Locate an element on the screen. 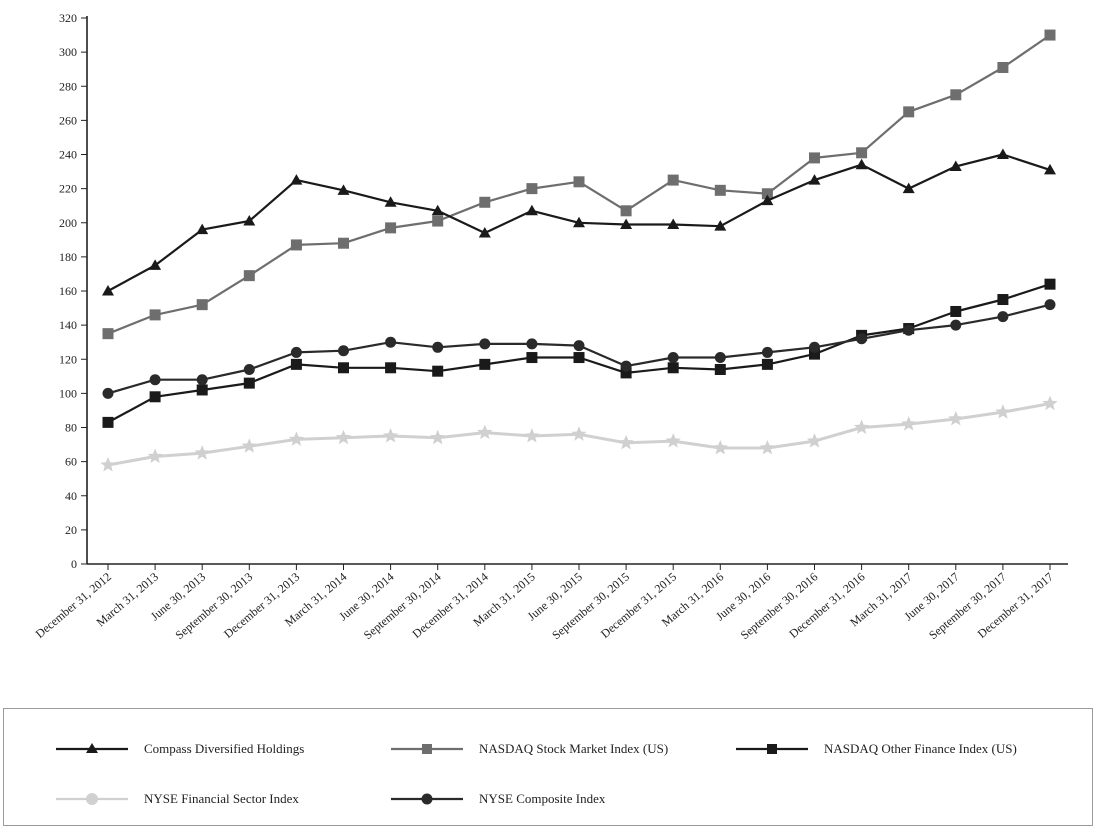 This screenshot has width=1098, height=832. y-tick-label: 140 is located at coordinates (68, 325).